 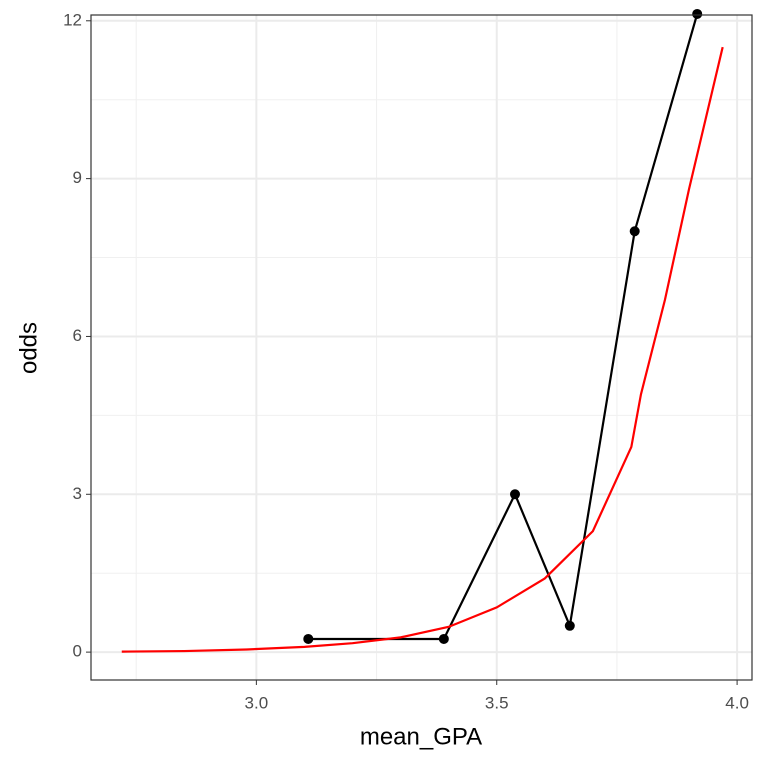 What do you see at coordinates (28, 348) in the screenshot?
I see `y-axis-title: odds` at bounding box center [28, 348].